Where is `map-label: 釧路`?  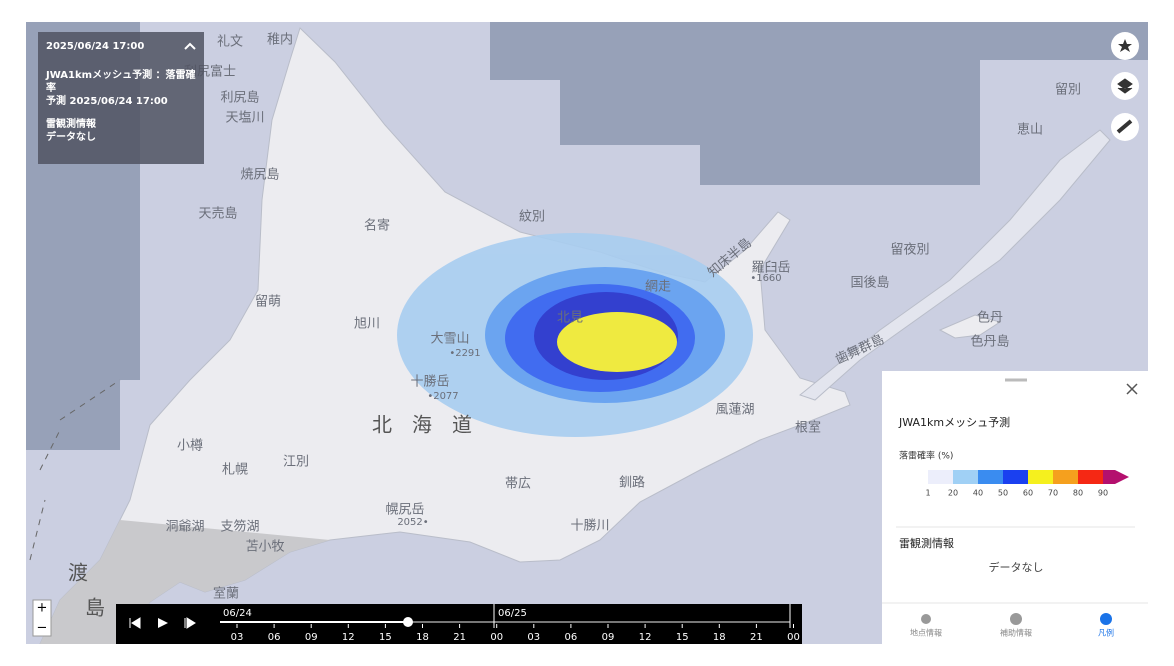
map-label: 釧路 is located at coordinates (632, 483).